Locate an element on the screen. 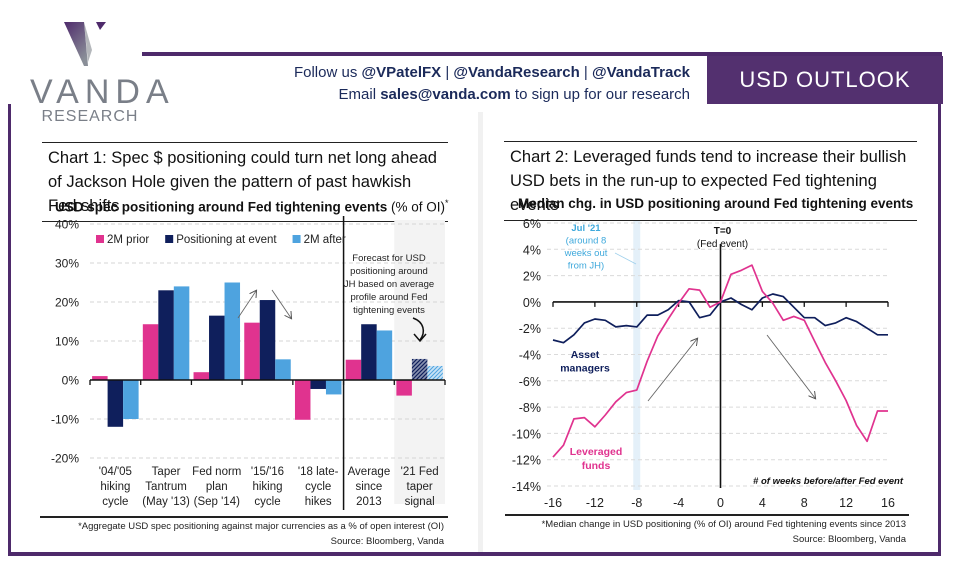  leveraged-funds-label: funds is located at coordinates (596, 466).